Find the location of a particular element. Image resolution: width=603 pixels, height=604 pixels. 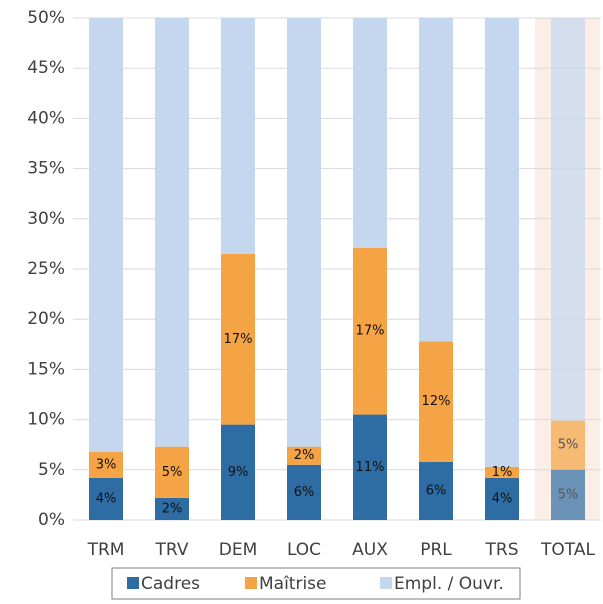

data-label: 3% is located at coordinates (106, 464).